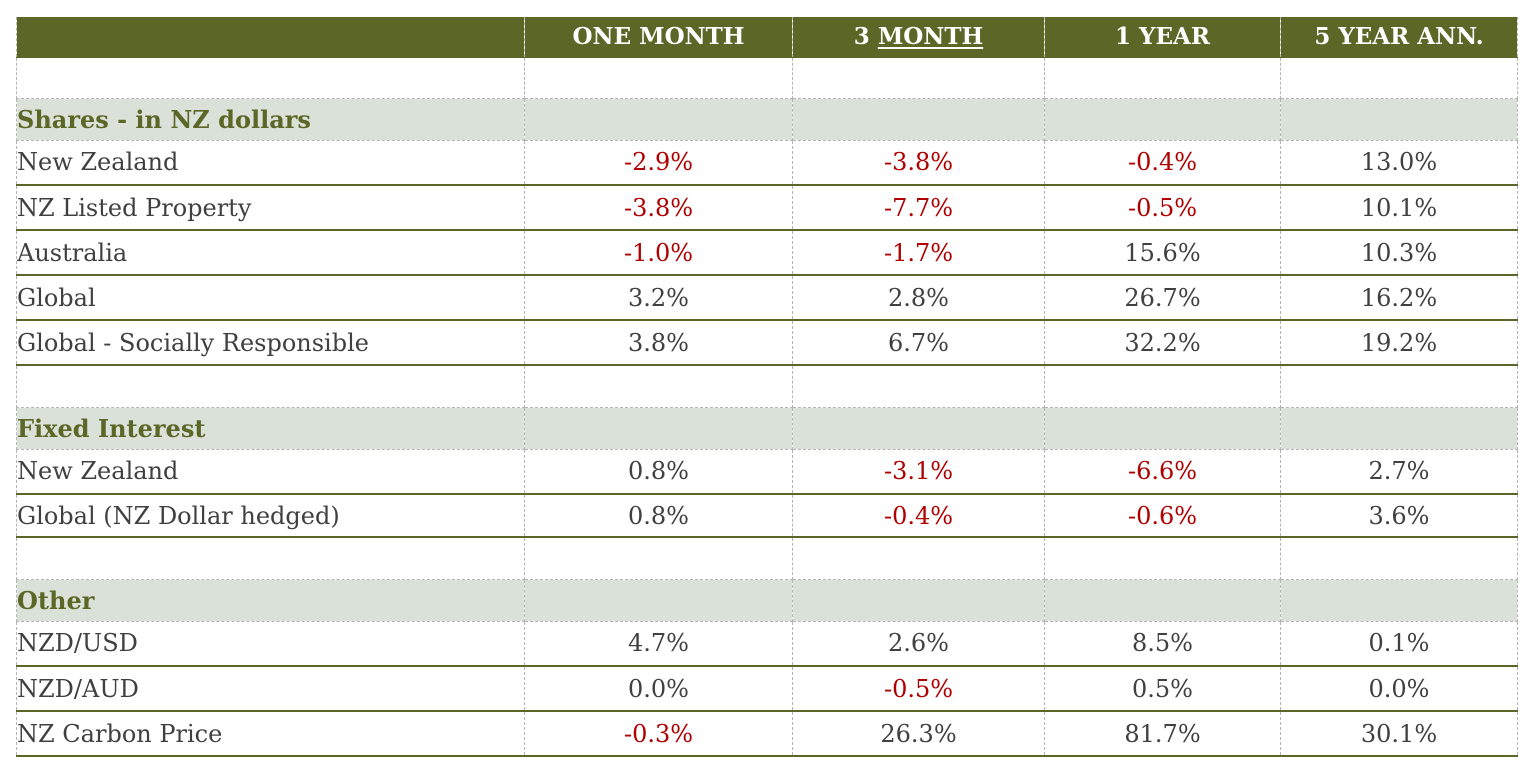  What do you see at coordinates (1399, 343) in the screenshot?
I see `value-cell-5-year-ann: 19.2%` at bounding box center [1399, 343].